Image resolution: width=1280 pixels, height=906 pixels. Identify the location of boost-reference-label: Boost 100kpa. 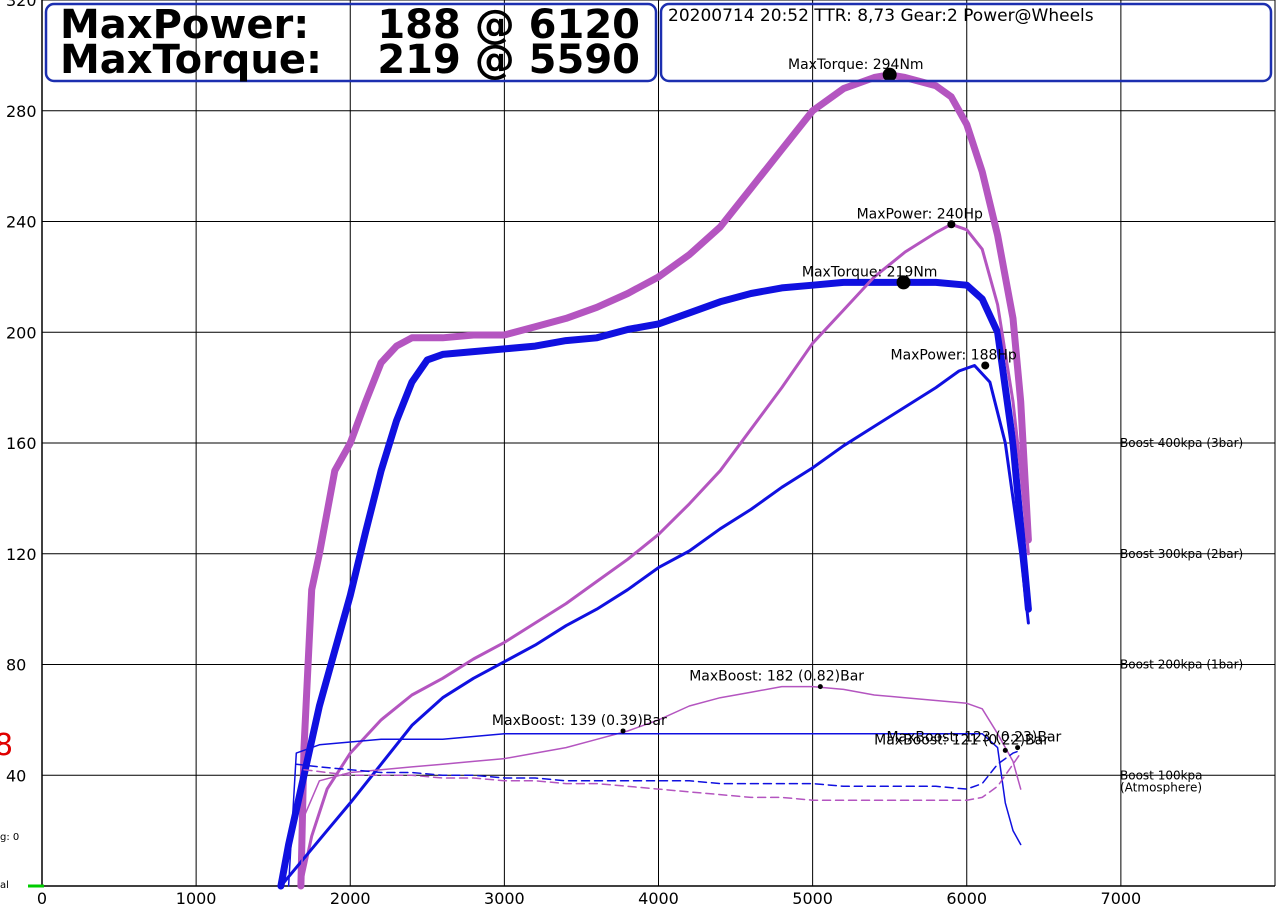
(1161, 775).